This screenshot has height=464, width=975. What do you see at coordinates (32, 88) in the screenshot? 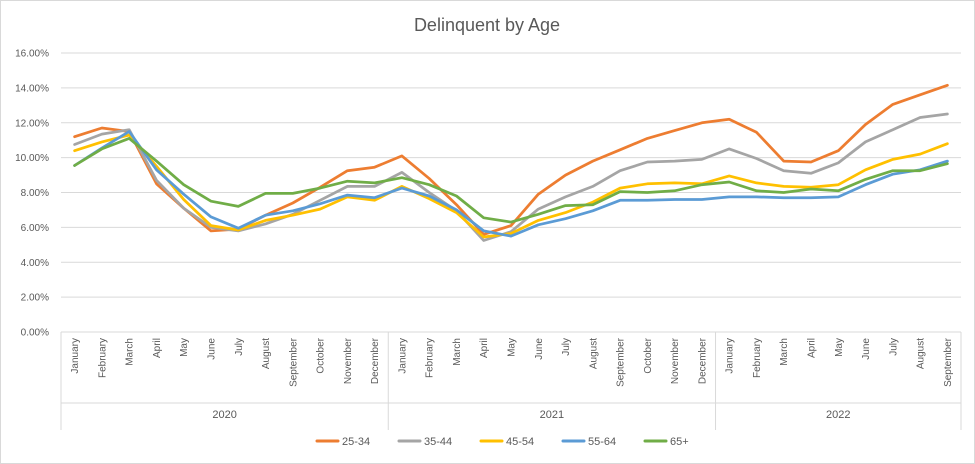
I see `y-tick-label: 14.00%` at bounding box center [32, 88].